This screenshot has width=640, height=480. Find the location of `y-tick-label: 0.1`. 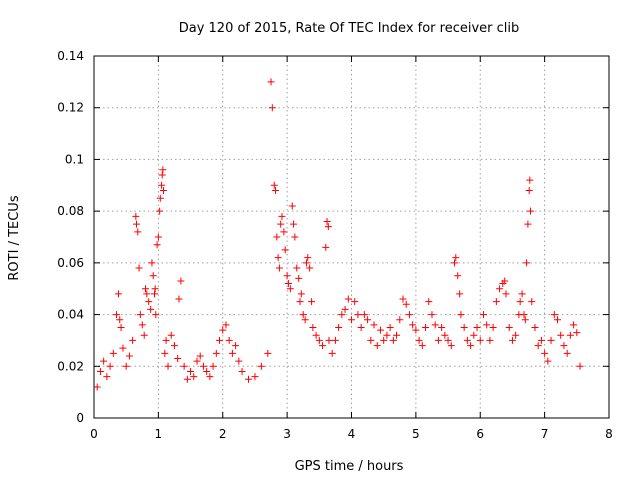

y-tick-label: 0.1 is located at coordinates (74, 159).